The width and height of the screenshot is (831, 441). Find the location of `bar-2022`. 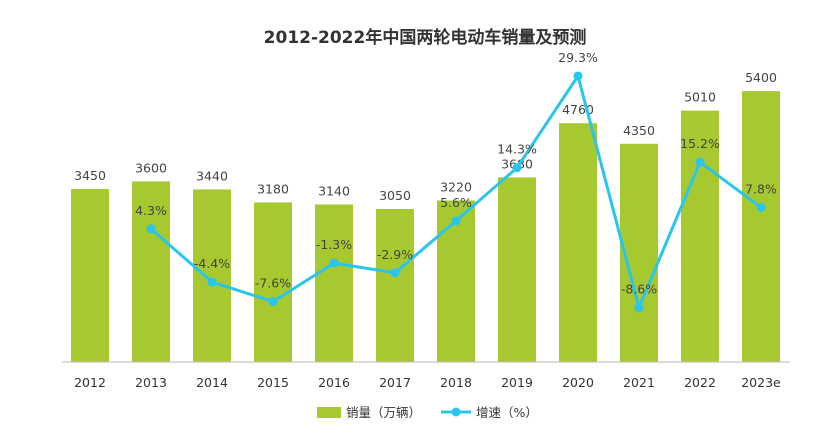

bar-2022 is located at coordinates (700, 236).